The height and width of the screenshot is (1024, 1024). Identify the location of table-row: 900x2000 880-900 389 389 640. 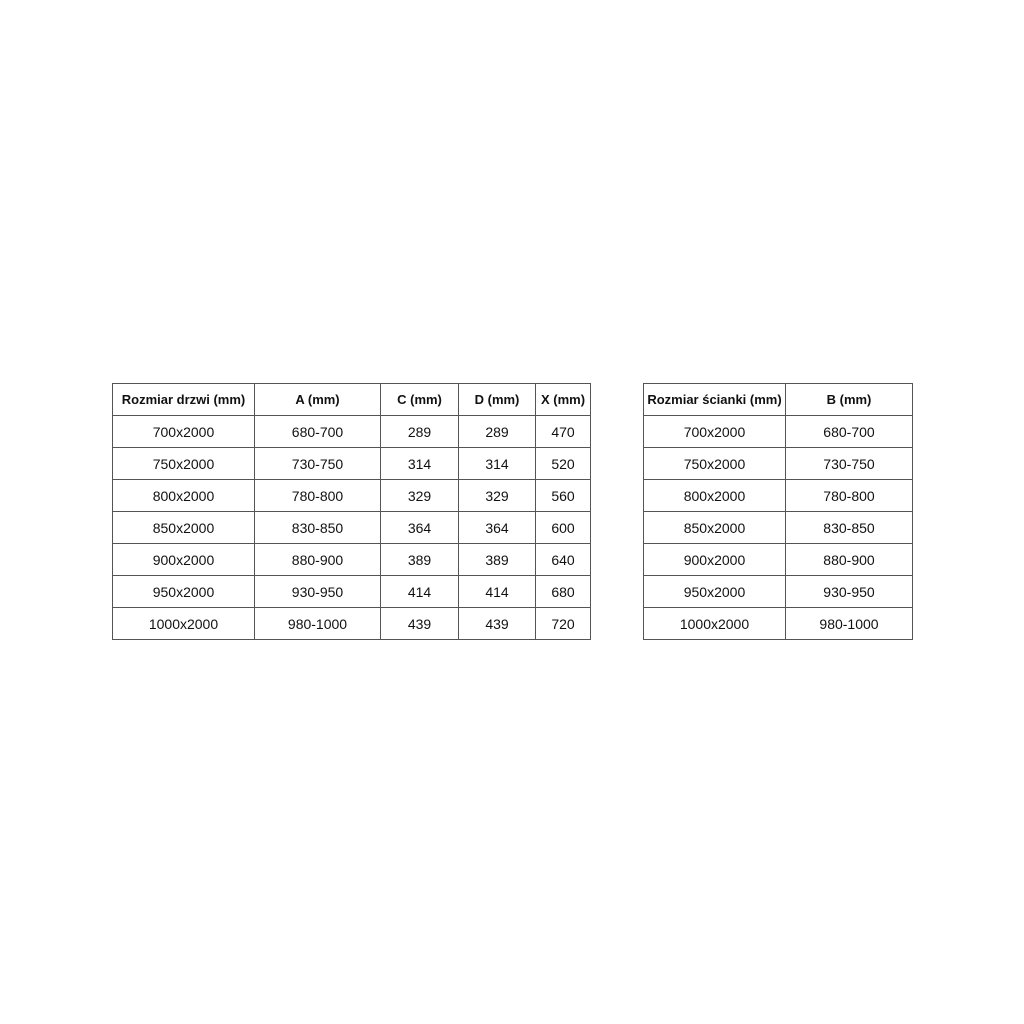
(351, 559).